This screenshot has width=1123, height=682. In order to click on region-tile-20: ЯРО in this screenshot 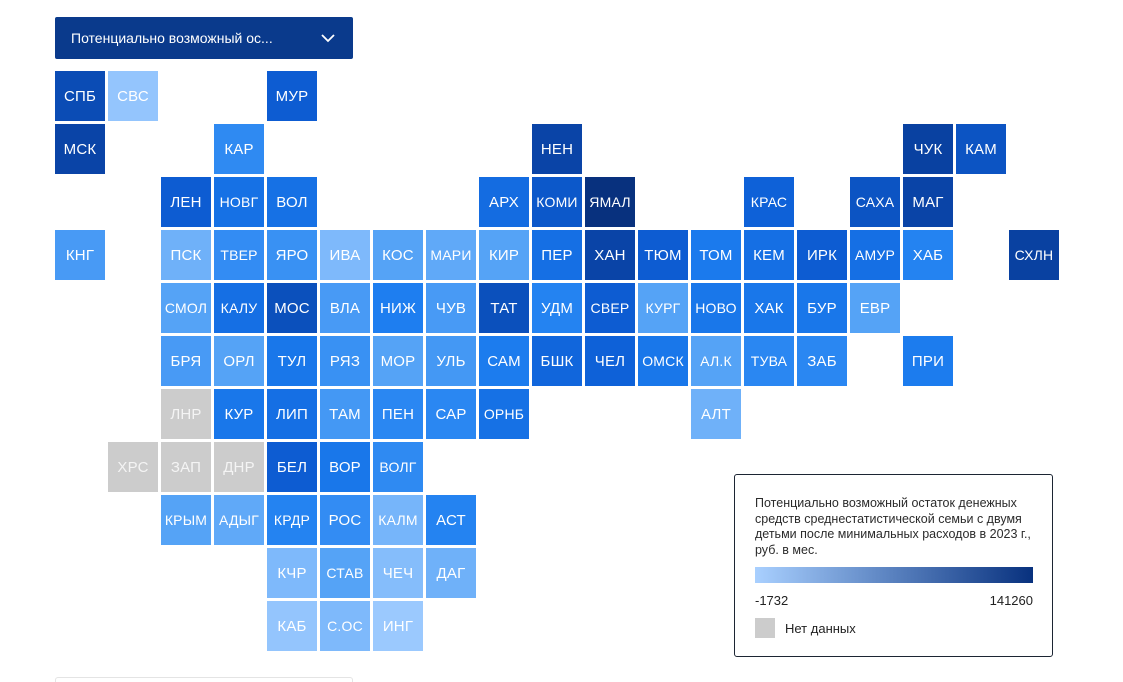, I will do `click(292, 255)`.